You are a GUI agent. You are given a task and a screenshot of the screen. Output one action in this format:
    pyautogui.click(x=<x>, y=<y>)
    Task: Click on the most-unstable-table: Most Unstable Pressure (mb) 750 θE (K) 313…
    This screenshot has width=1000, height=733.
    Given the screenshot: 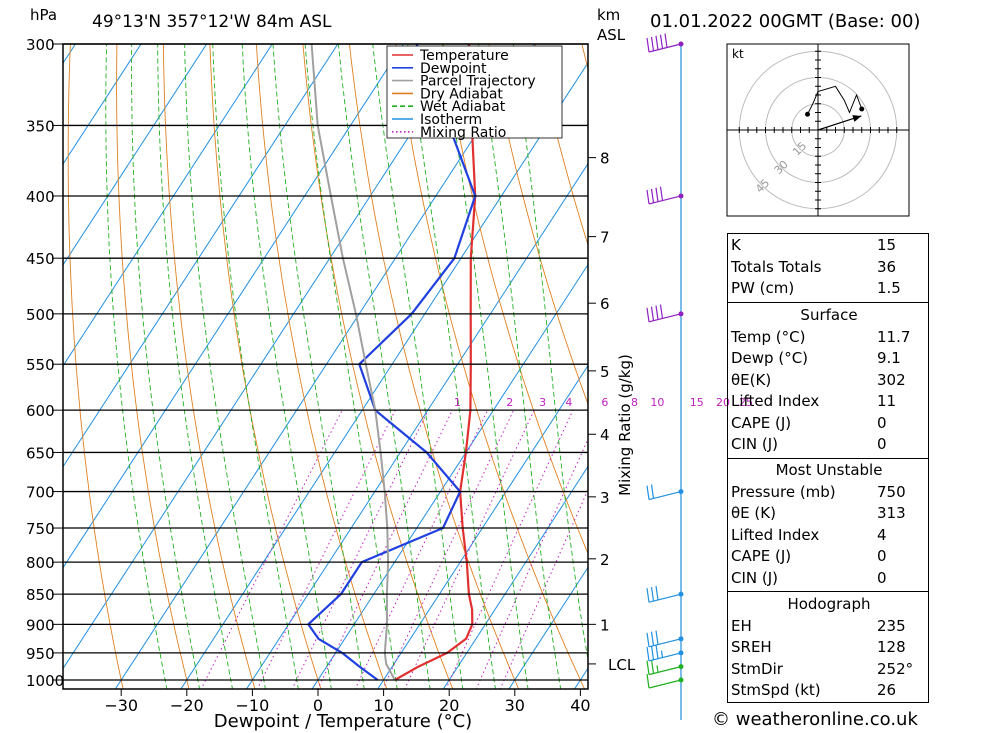 What is the action you would take?
    pyautogui.click(x=829, y=524)
    